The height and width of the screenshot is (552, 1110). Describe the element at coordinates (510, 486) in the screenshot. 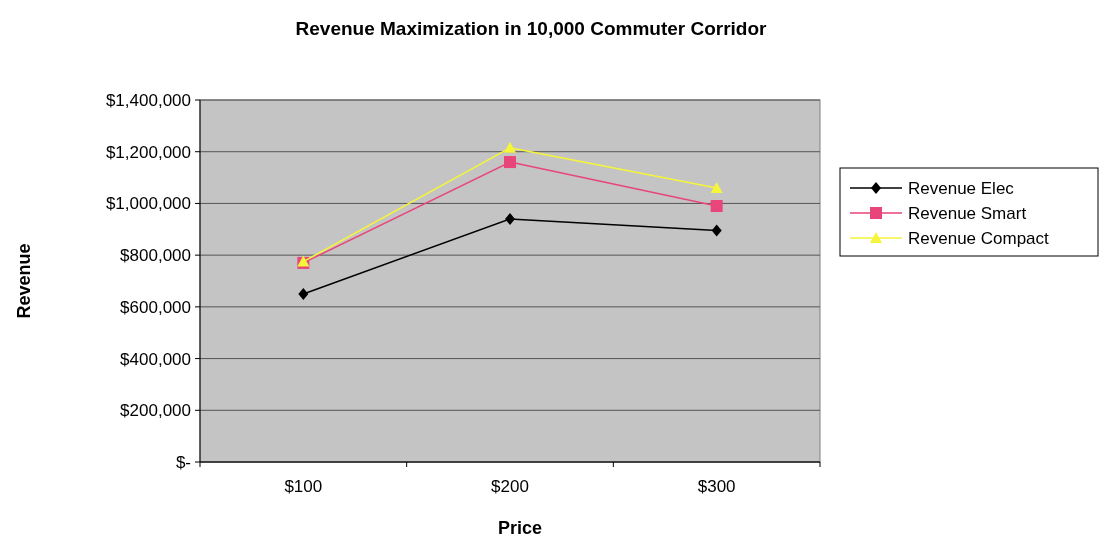

I see `x-tick-label: $200` at that location.